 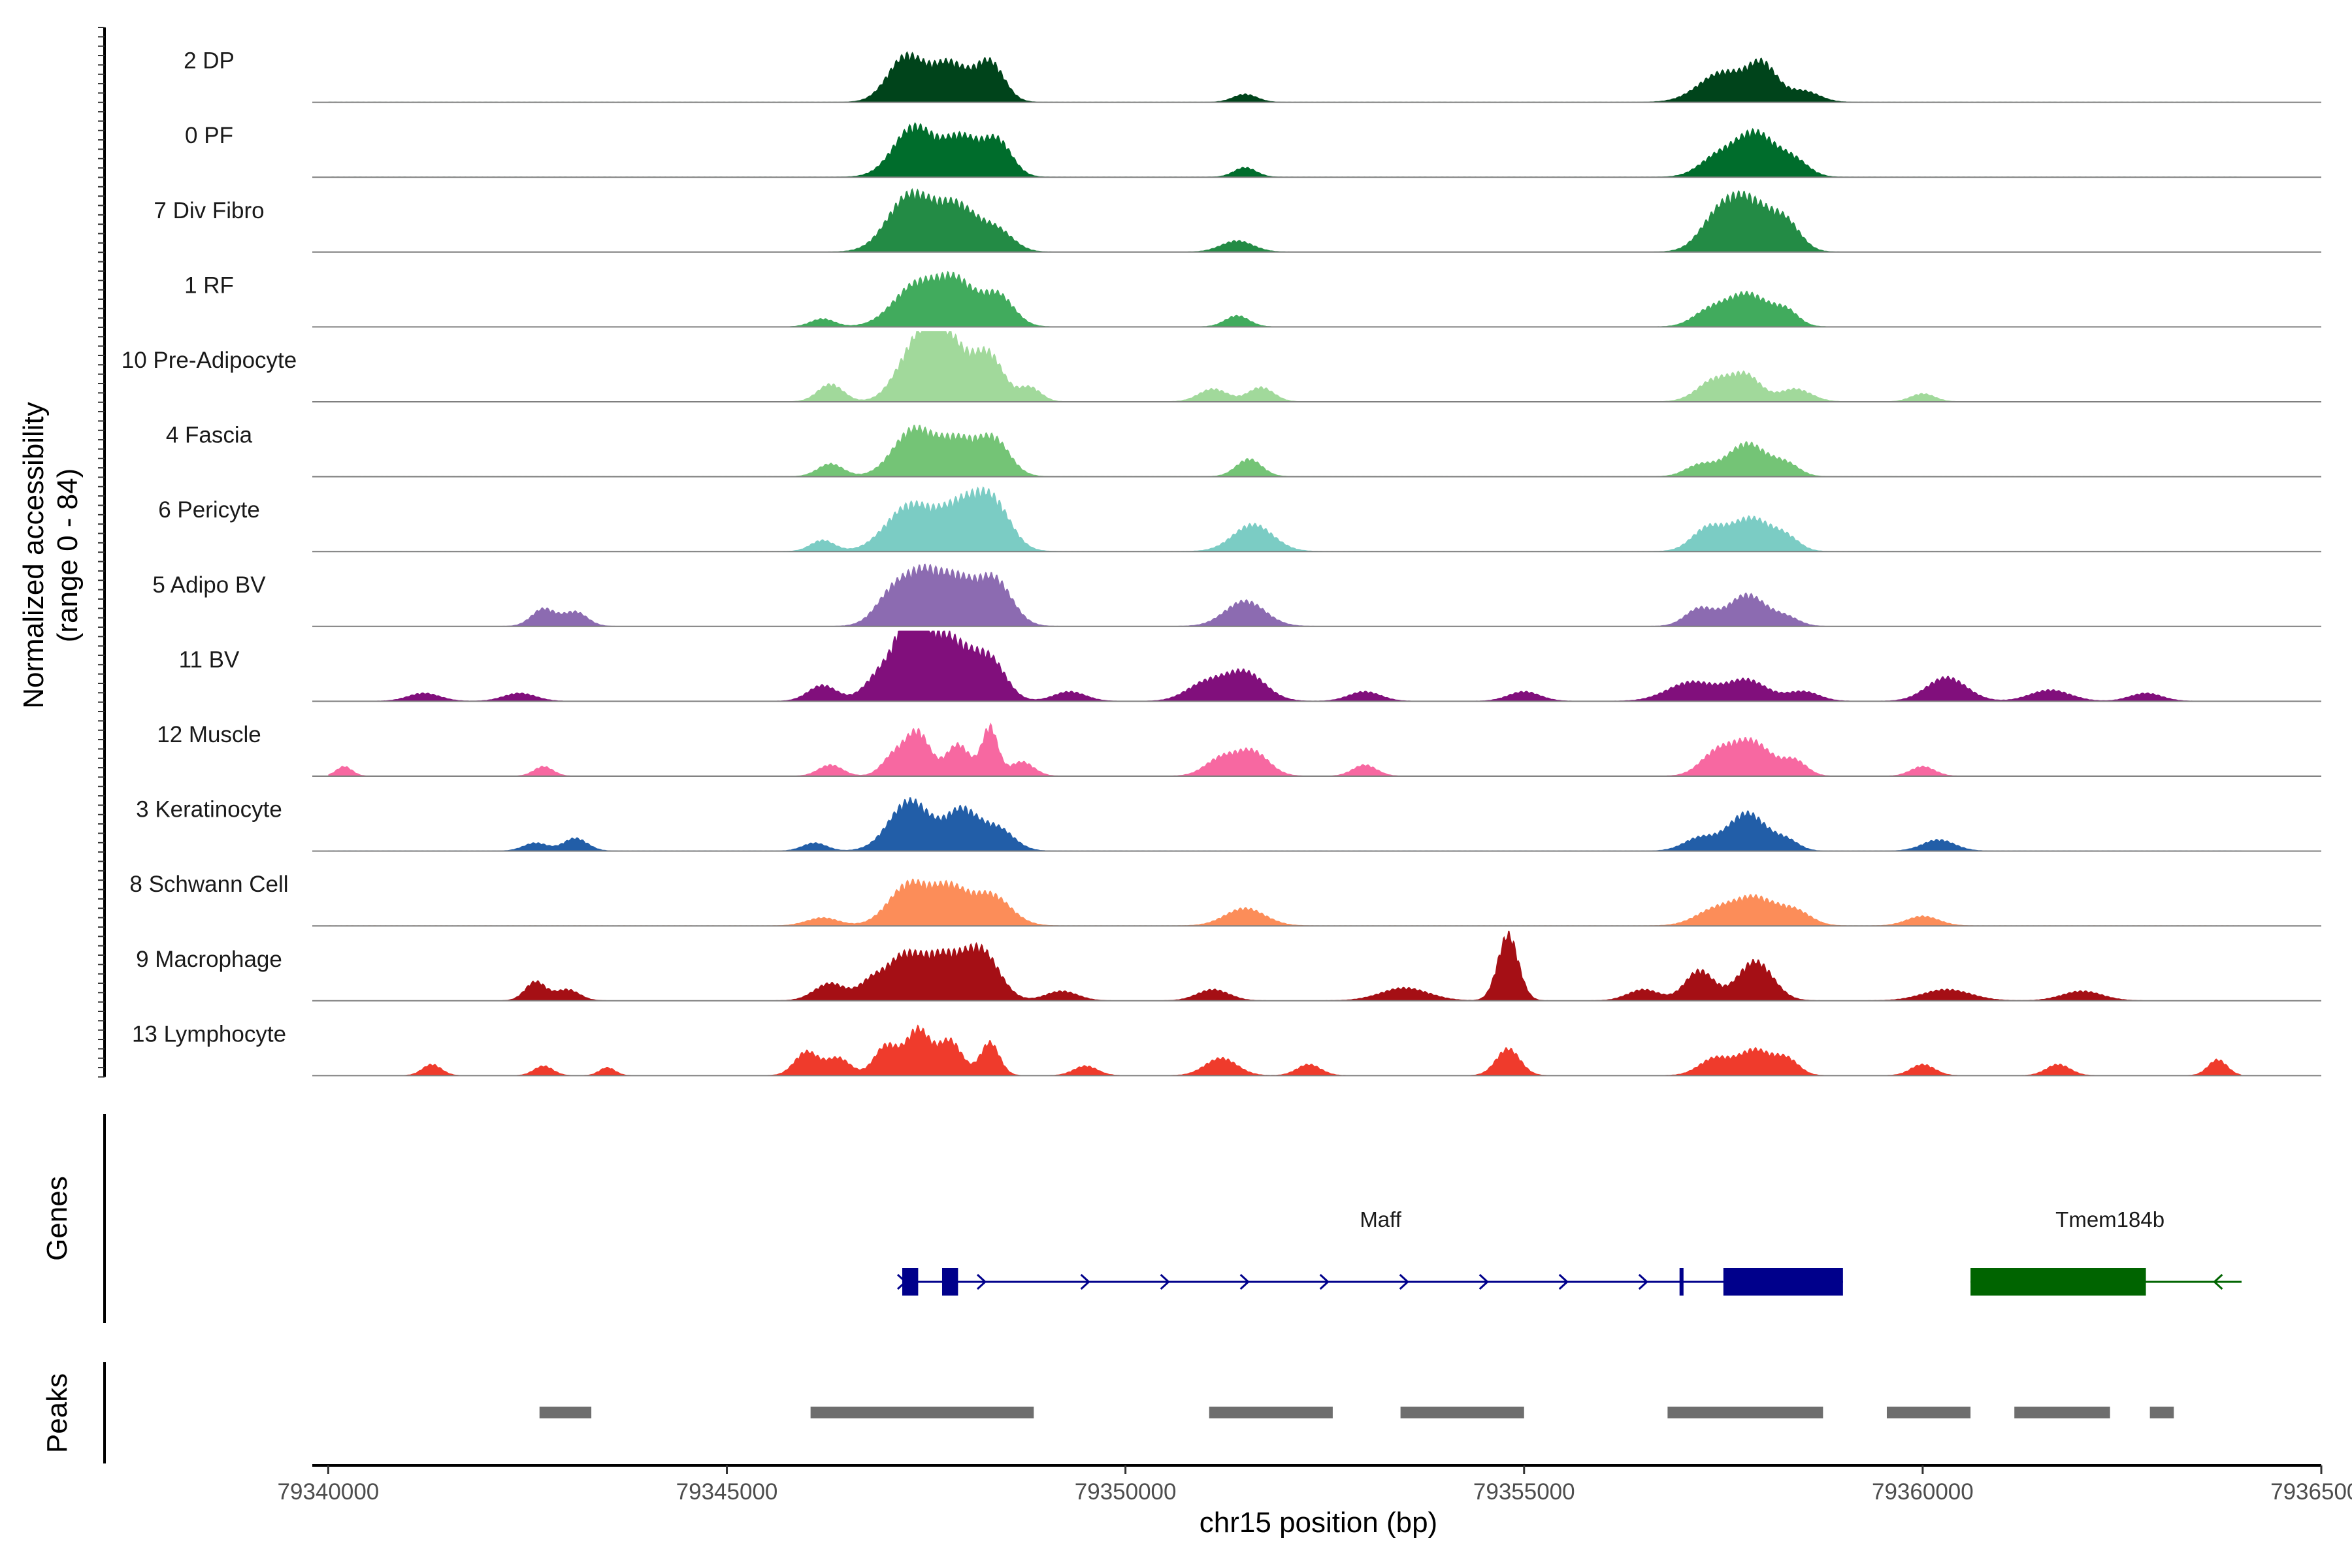 I want to click on track-label: 12 Muscle, so click(x=209, y=734).